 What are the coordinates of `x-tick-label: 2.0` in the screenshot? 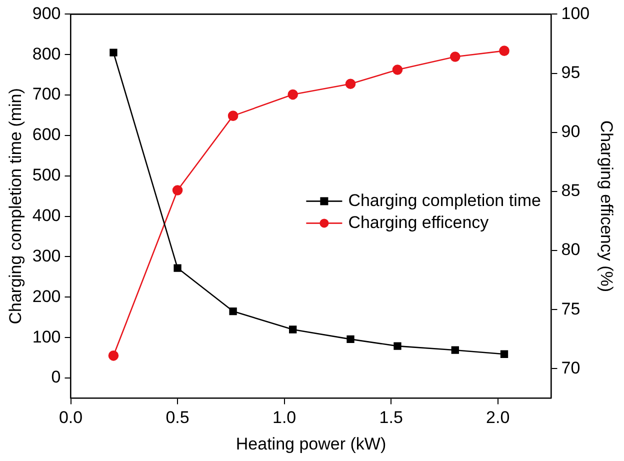 It's located at (498, 418).